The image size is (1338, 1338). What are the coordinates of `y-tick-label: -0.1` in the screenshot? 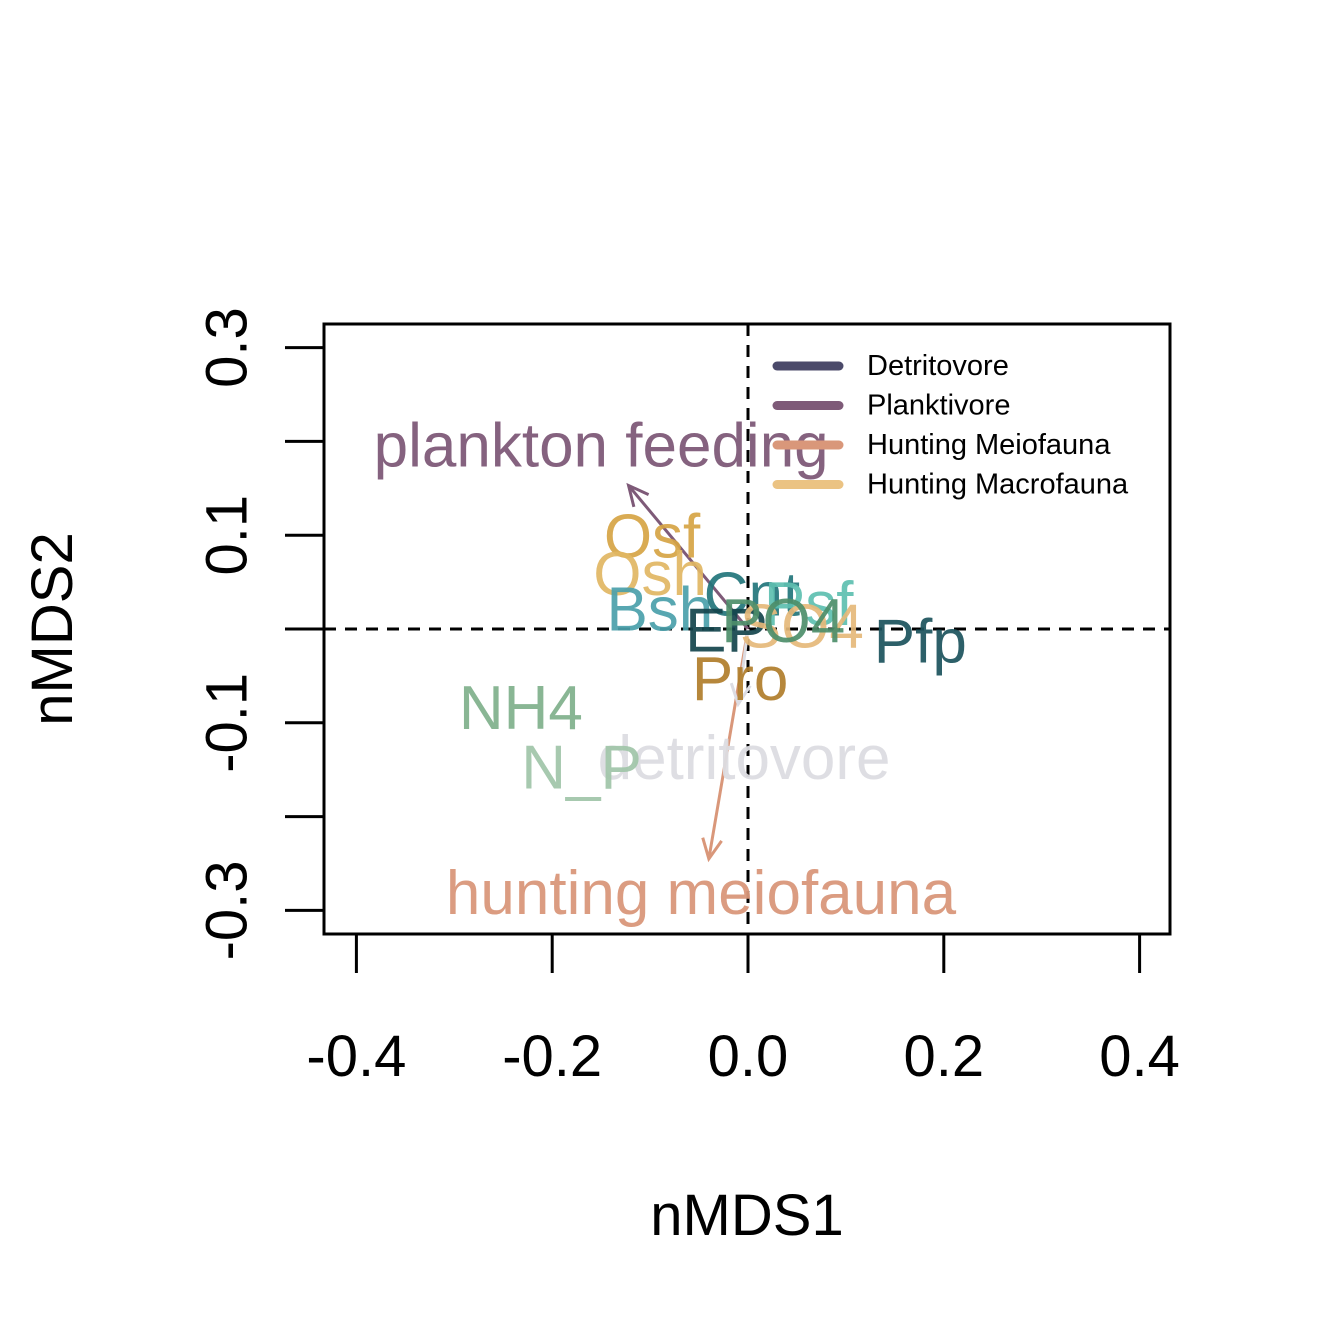 It's located at (226, 723).